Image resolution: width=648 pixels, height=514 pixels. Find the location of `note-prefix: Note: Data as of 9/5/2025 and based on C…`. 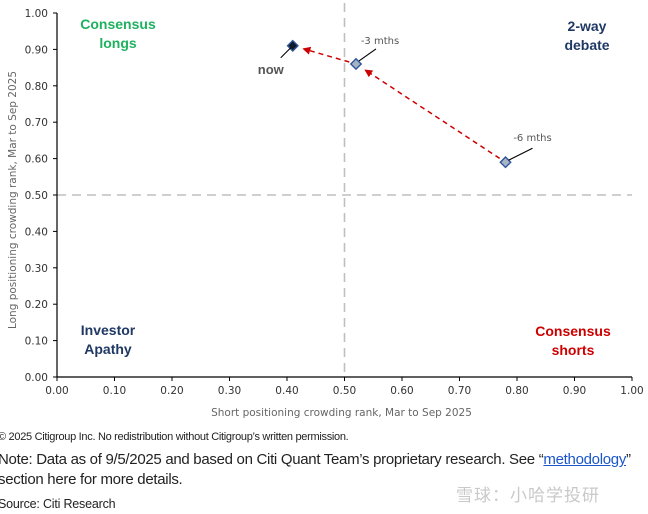

note-prefix: Note: Data as of 9/5/2025 and based on C… is located at coordinates (272, 459).